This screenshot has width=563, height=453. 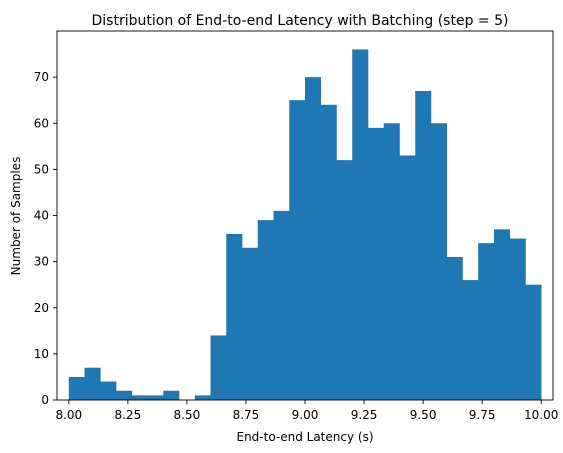 I want to click on y-tick-label: 50, so click(x=41, y=169).